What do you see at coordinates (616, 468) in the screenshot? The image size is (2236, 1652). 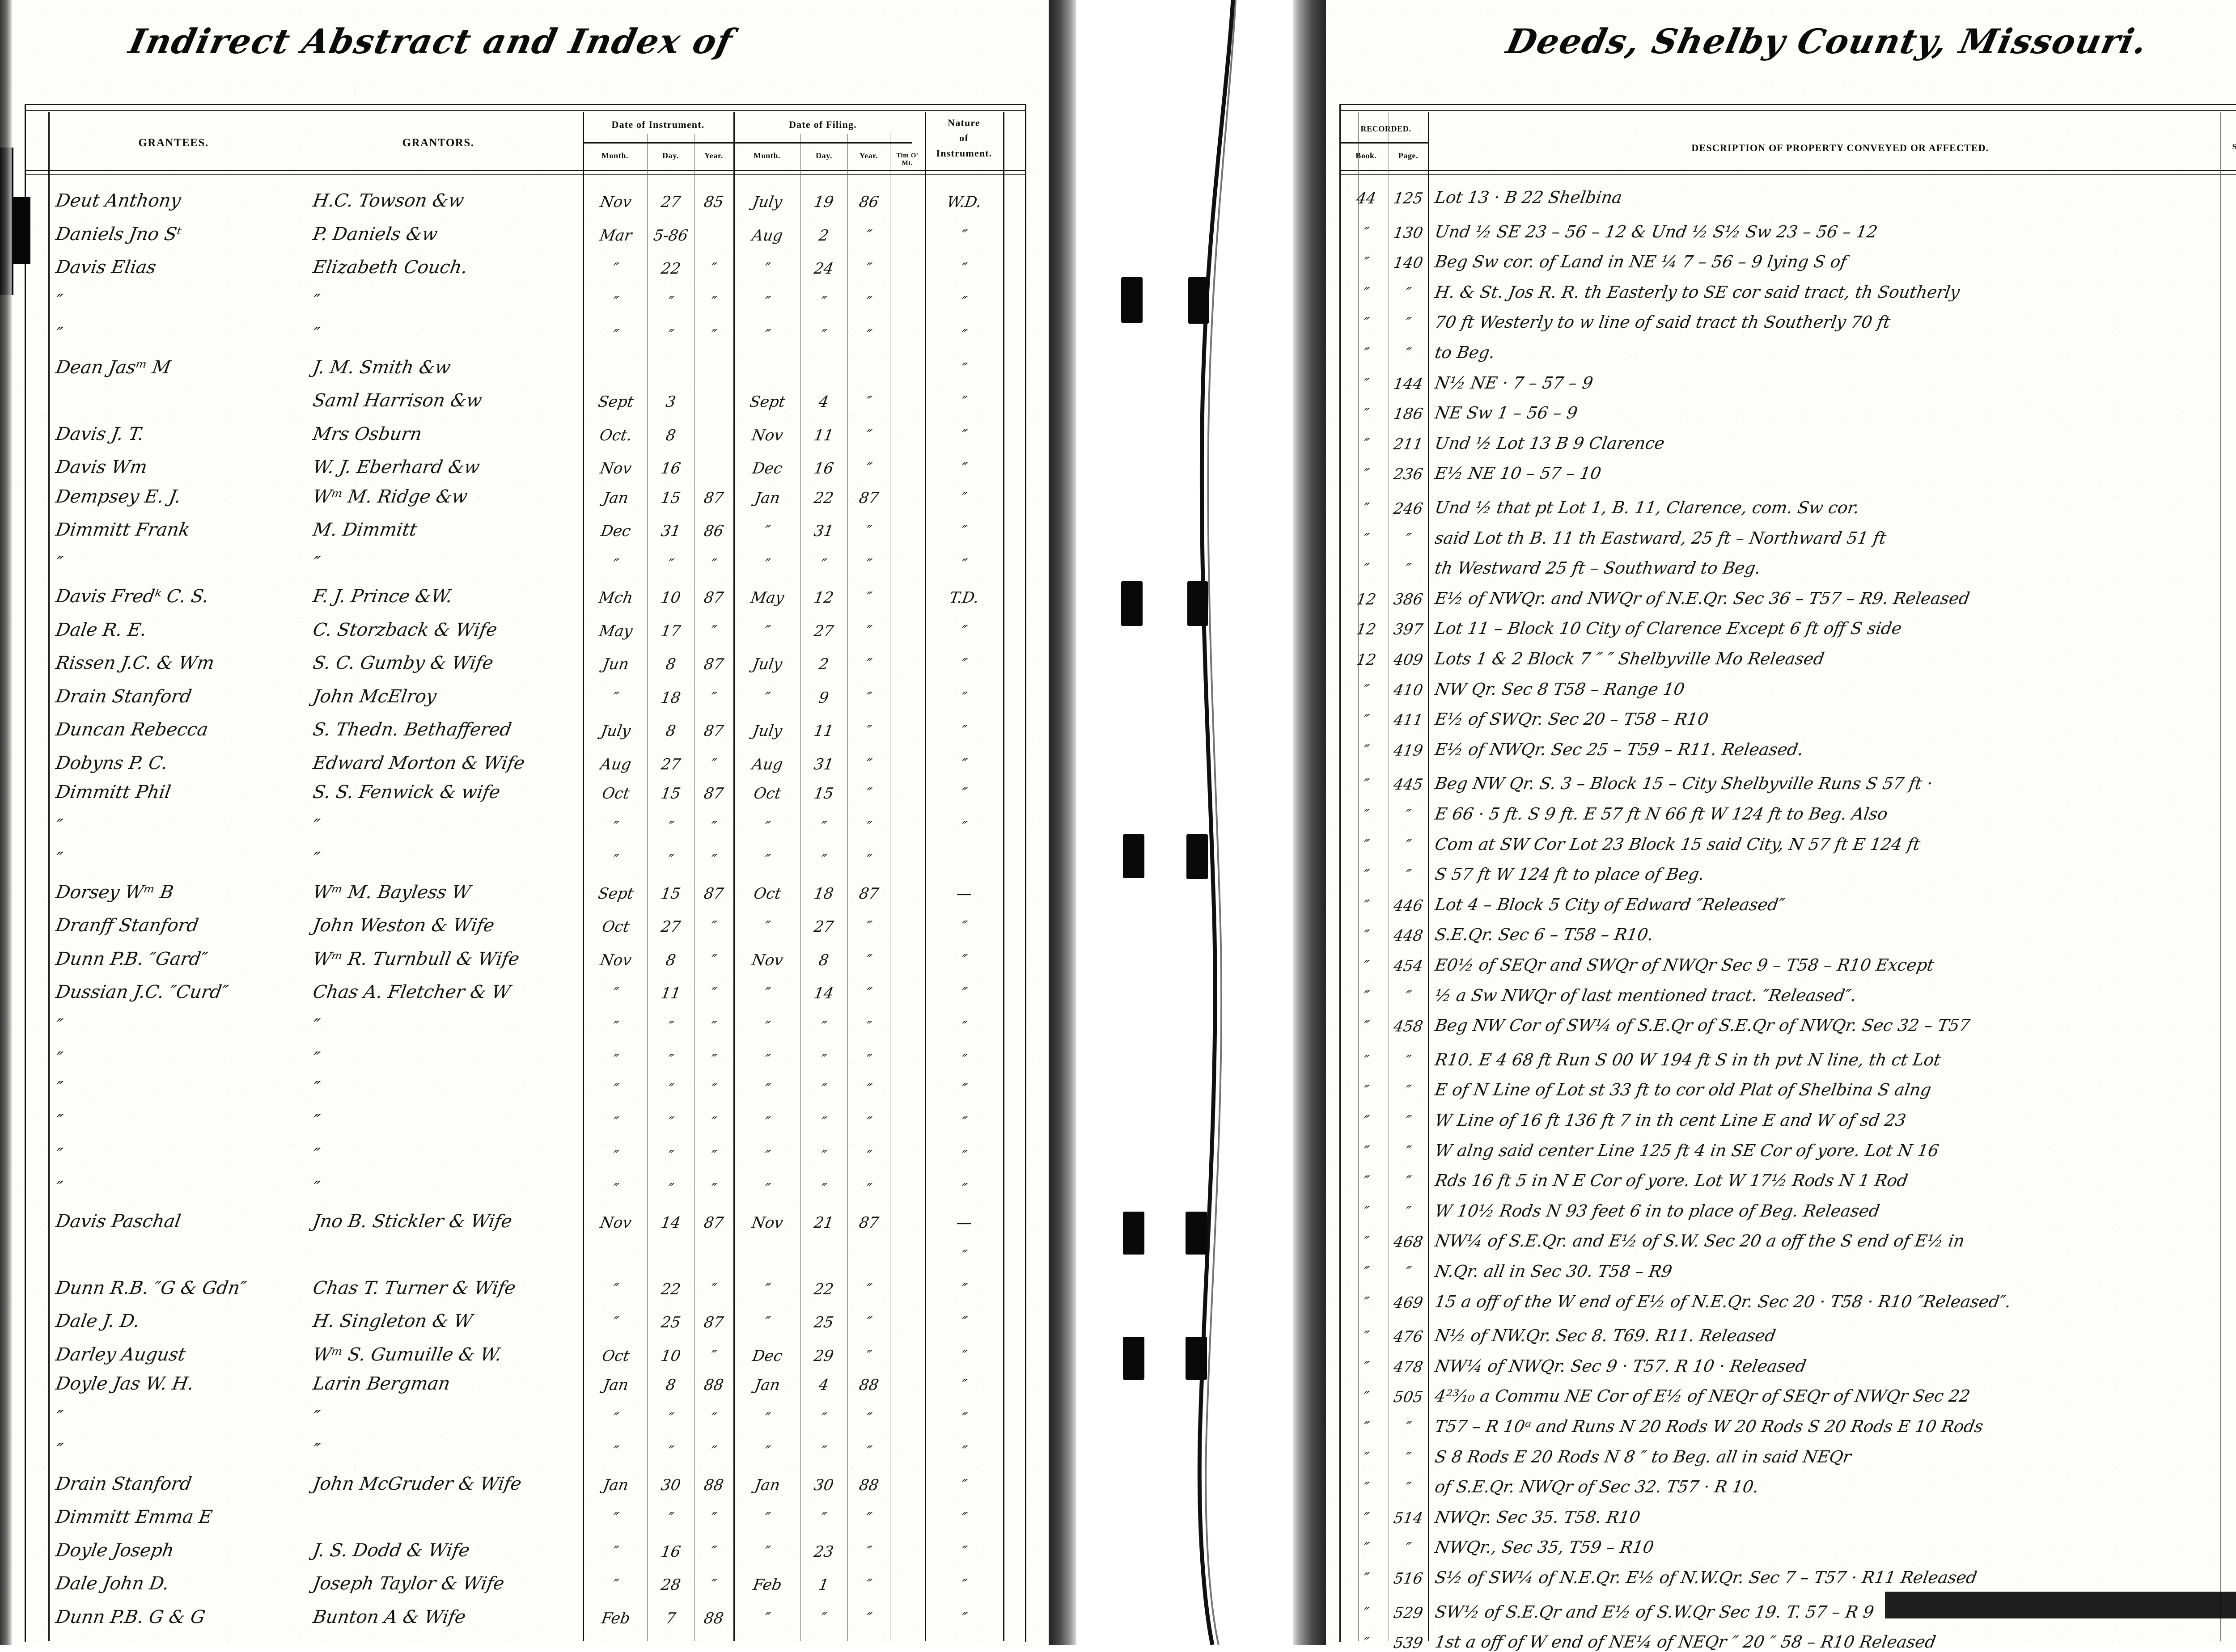 I see `instrument-month: Nov` at bounding box center [616, 468].